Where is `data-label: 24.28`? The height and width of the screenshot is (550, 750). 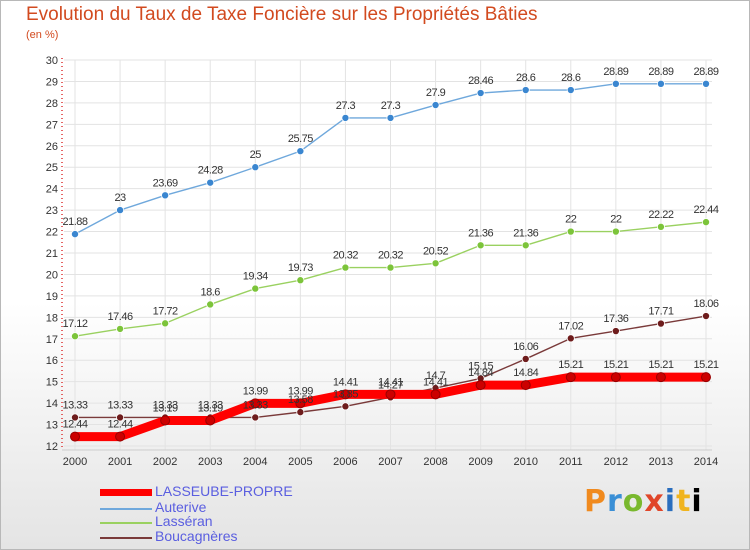
data-label: 24.28 is located at coordinates (210, 171).